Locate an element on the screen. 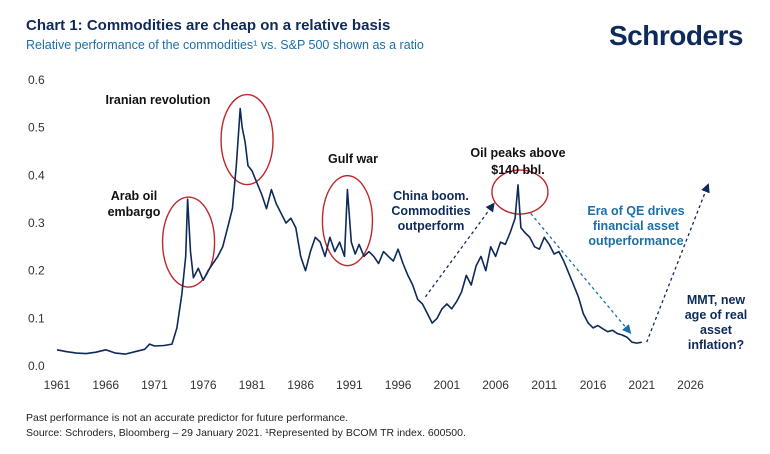  annotation-gulf-war: Gulf war is located at coordinates (353, 159).